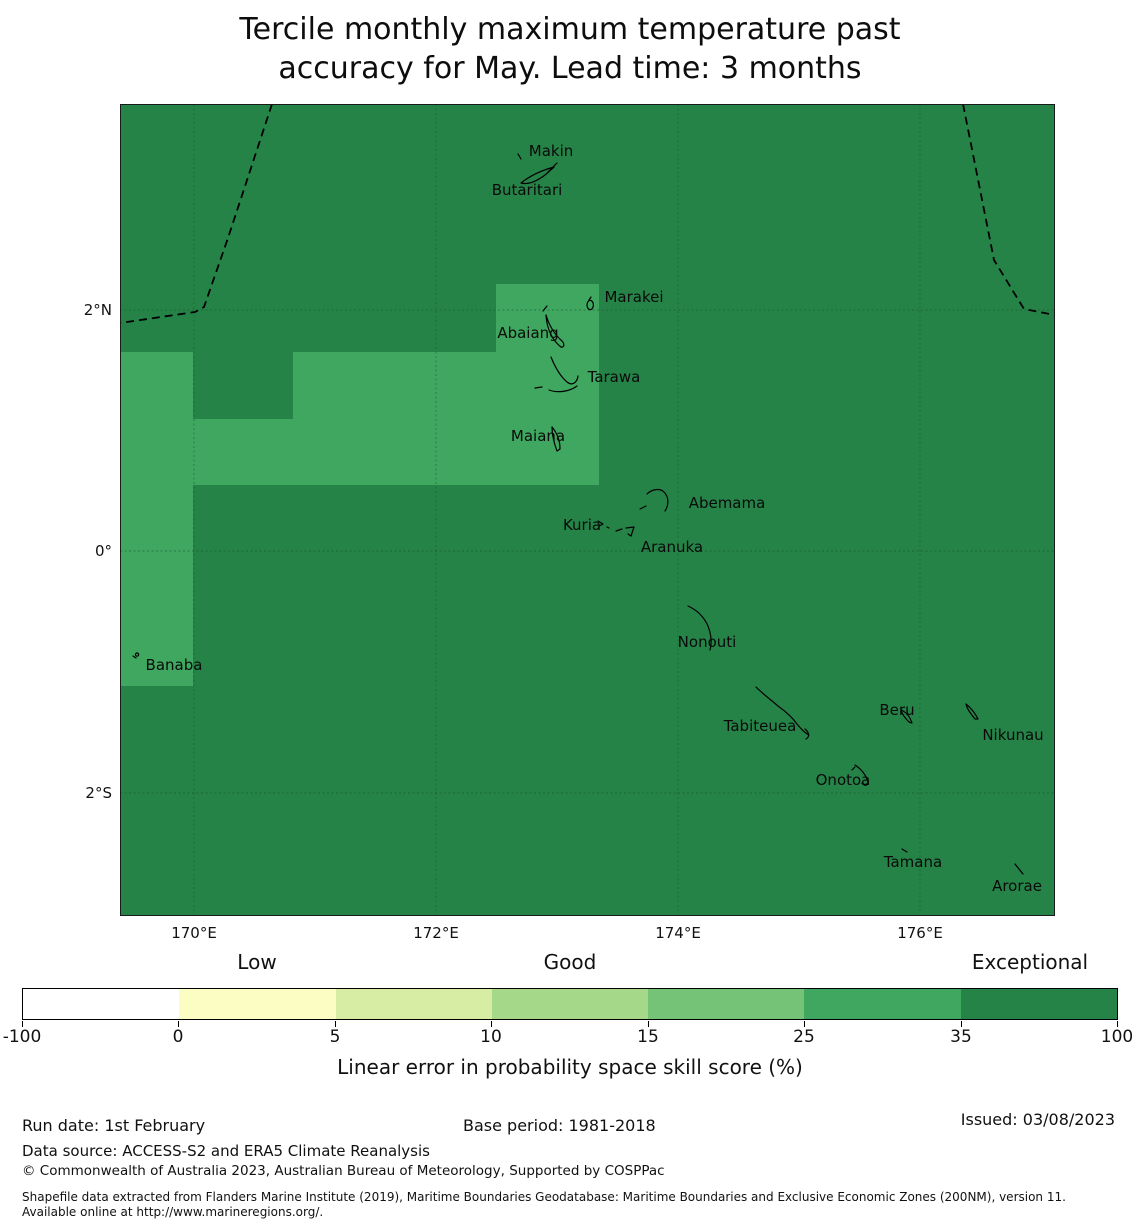 The width and height of the screenshot is (1140, 1230). What do you see at coordinates (1008, 210) in the screenshot?
I see `eez-boundary-east` at bounding box center [1008, 210].